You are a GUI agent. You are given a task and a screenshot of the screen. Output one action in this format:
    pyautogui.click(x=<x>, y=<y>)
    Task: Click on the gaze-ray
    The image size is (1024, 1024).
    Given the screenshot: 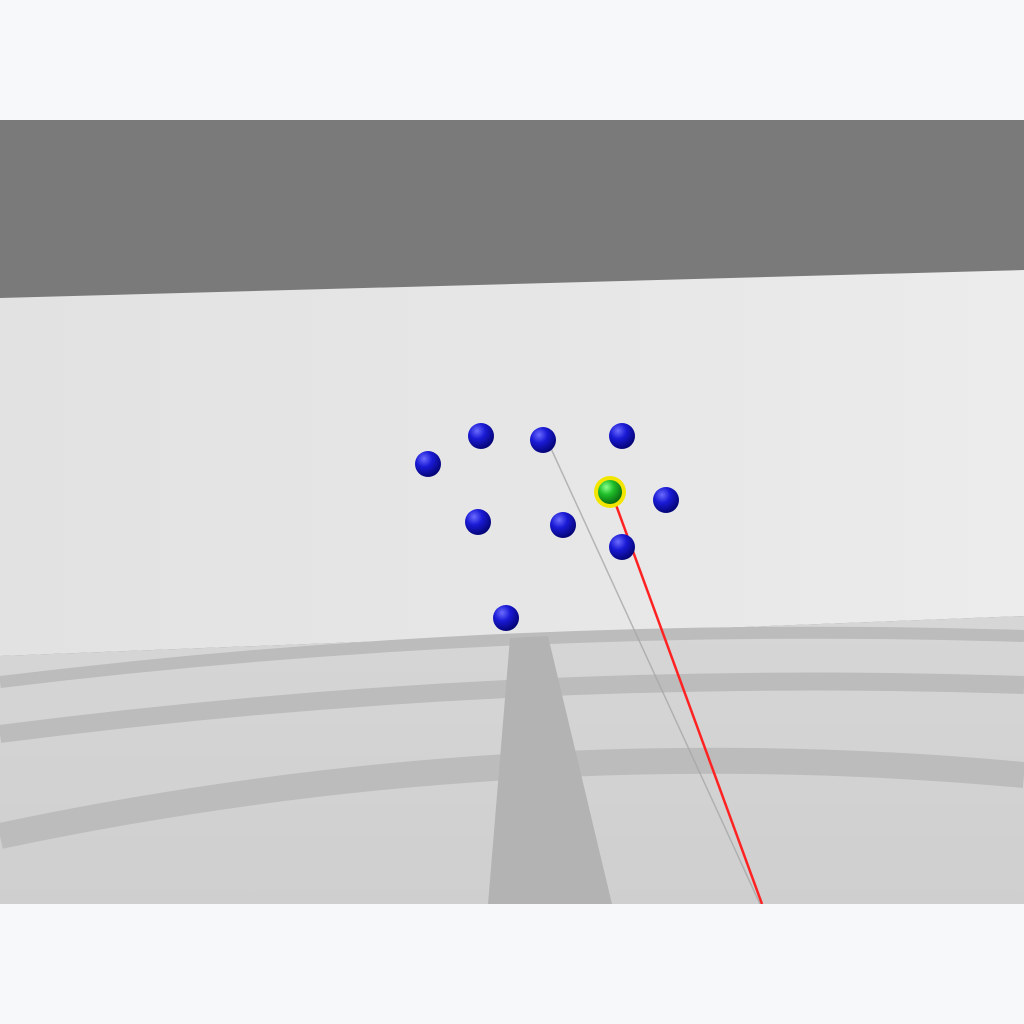 What is the action you would take?
    pyautogui.click(x=654, y=672)
    